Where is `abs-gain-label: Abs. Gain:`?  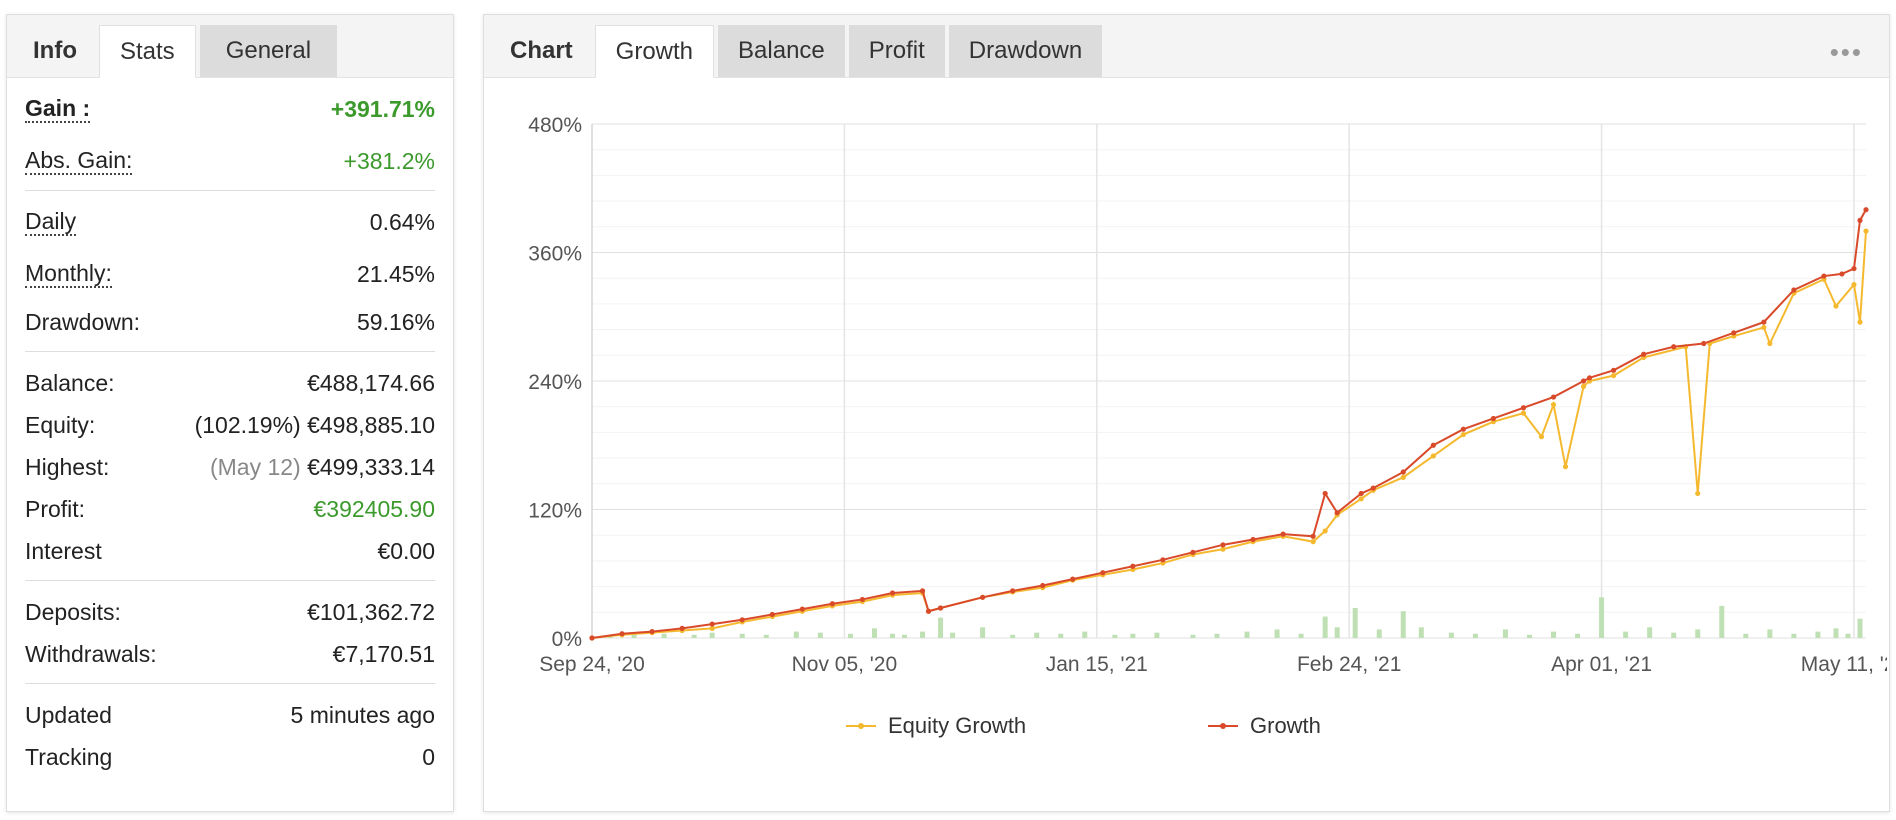
abs-gain-label: Abs. Gain: is located at coordinates (79, 161).